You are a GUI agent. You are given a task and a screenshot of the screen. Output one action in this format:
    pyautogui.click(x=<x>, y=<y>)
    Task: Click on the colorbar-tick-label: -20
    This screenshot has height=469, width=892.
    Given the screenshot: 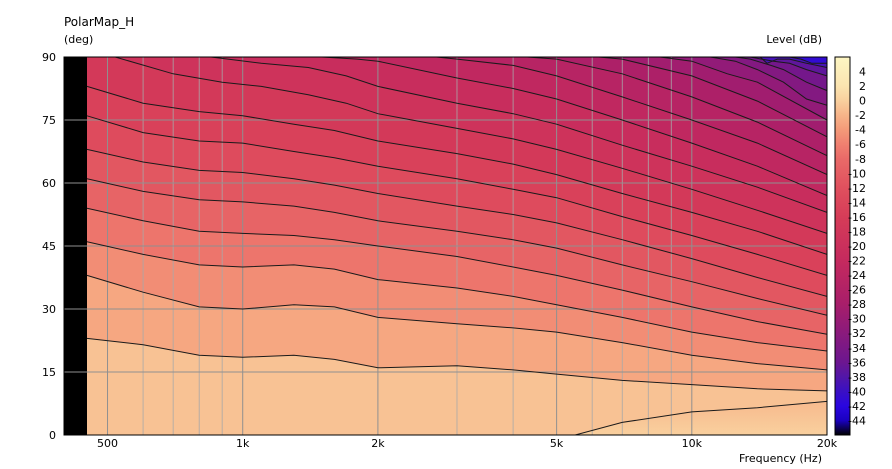 What is the action you would take?
    pyautogui.click(x=857, y=246)
    